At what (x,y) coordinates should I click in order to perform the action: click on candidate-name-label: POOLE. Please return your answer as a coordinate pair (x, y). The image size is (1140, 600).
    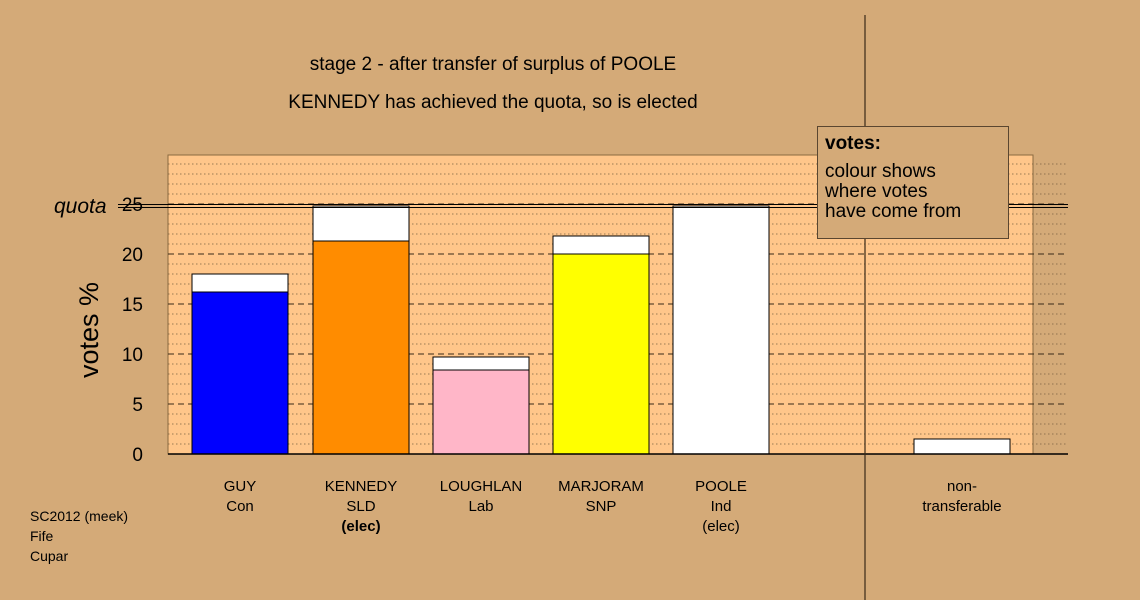
    Looking at the image, I should click on (721, 486).